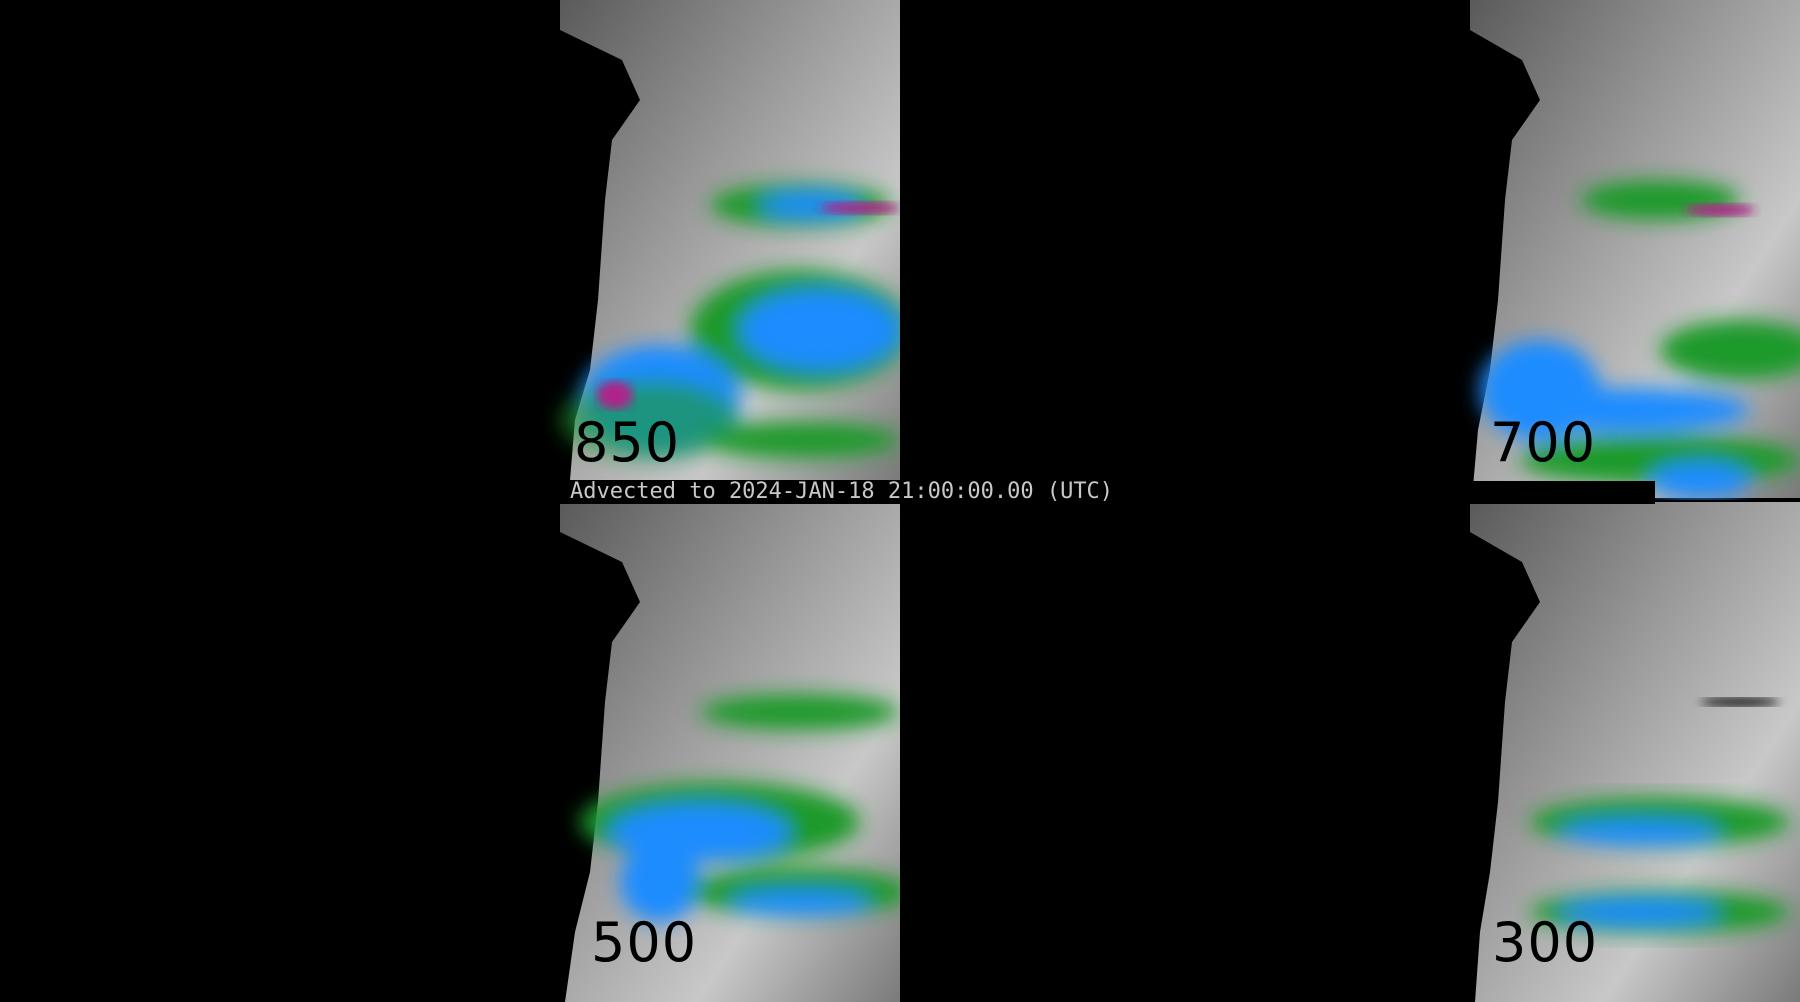  Describe the element at coordinates (1543, 442) in the screenshot. I see `pressure-level-label: 700` at that location.